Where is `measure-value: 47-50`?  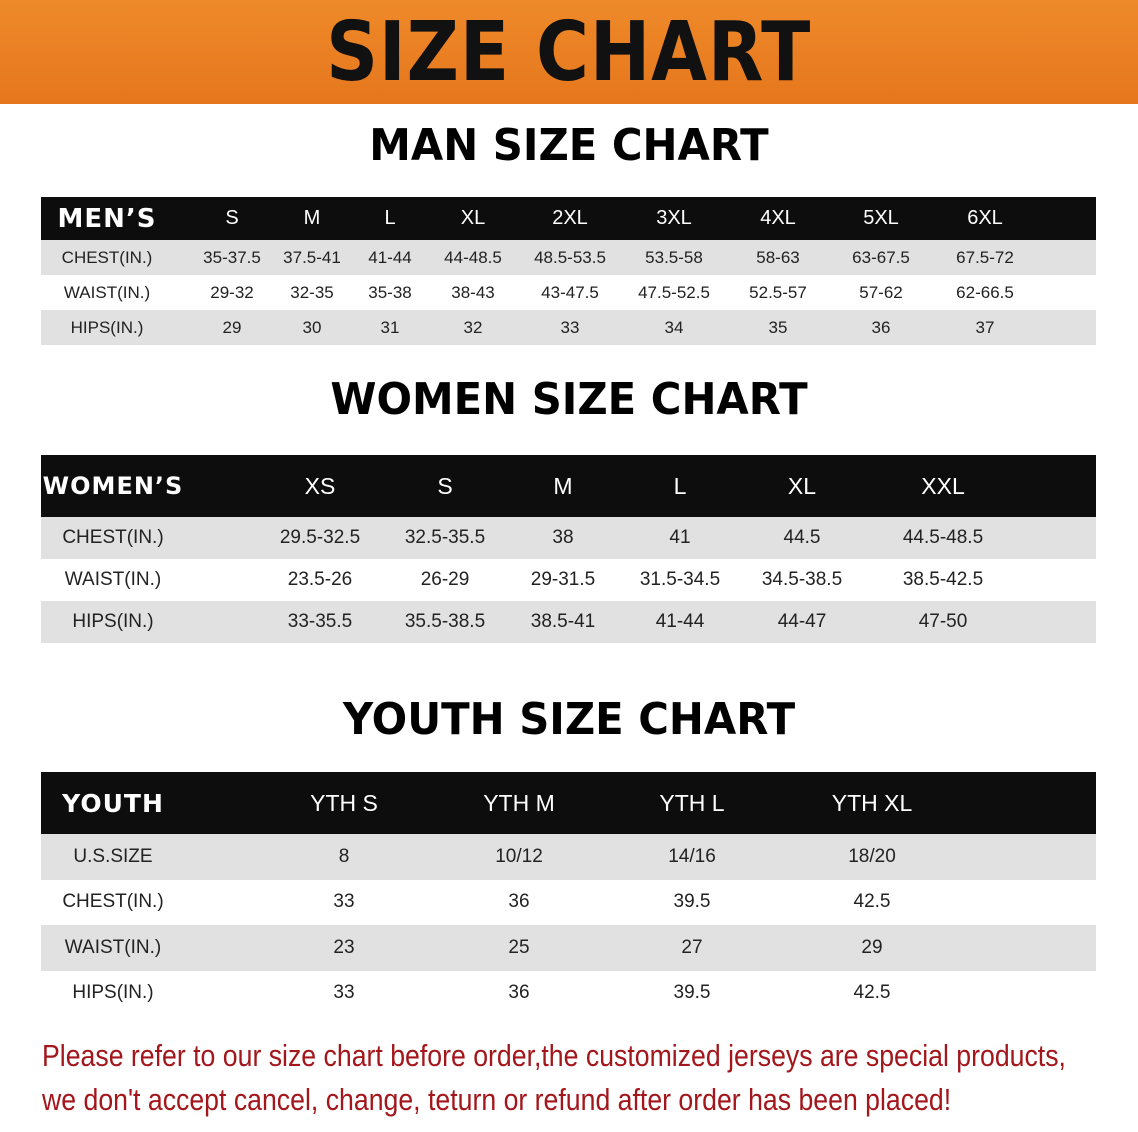 measure-value: 47-50 is located at coordinates (943, 621).